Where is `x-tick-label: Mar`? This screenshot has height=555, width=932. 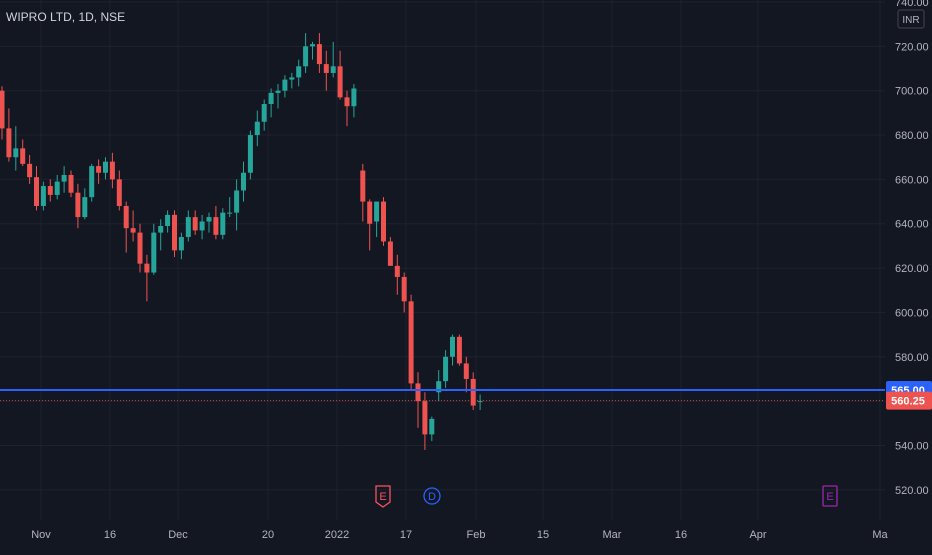
x-tick-label: Mar is located at coordinates (612, 535).